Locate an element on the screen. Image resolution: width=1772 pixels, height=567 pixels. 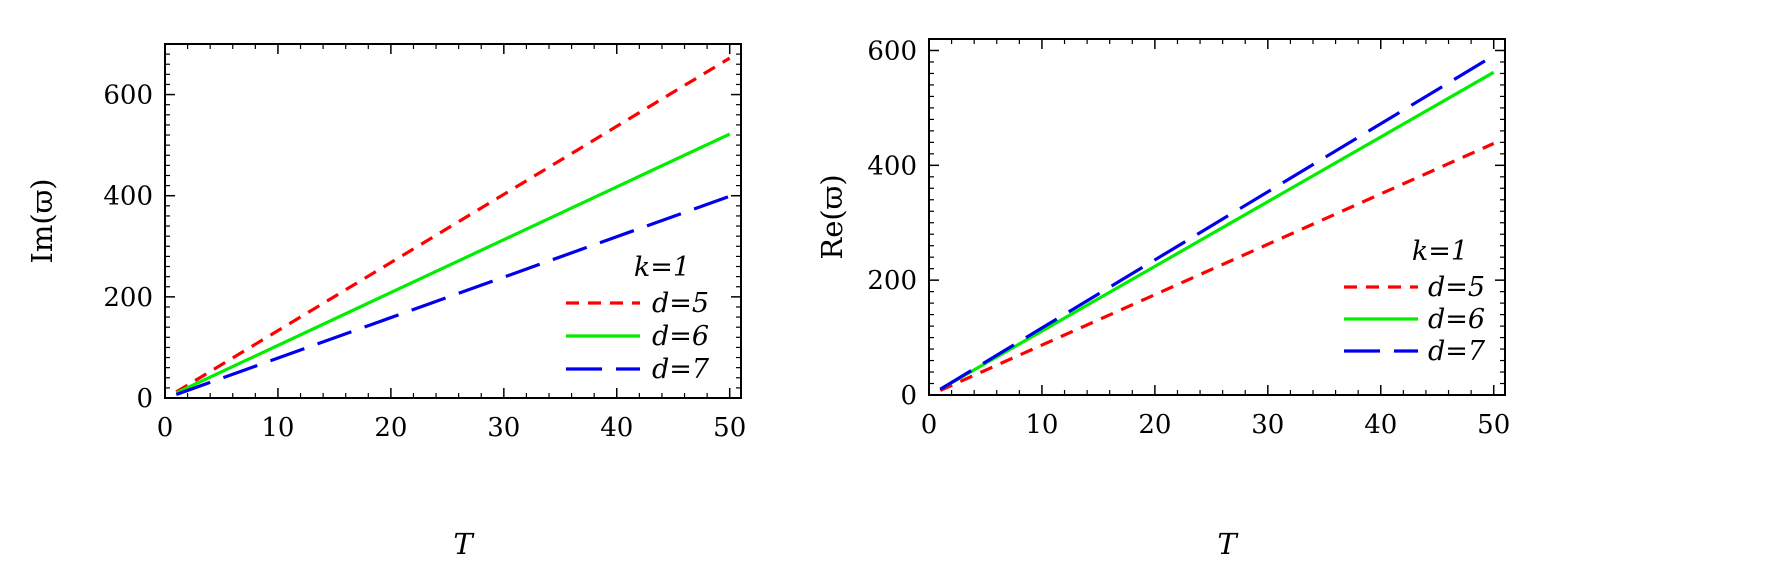
y-axis-title: Im(ϖ) is located at coordinates (42, 220).